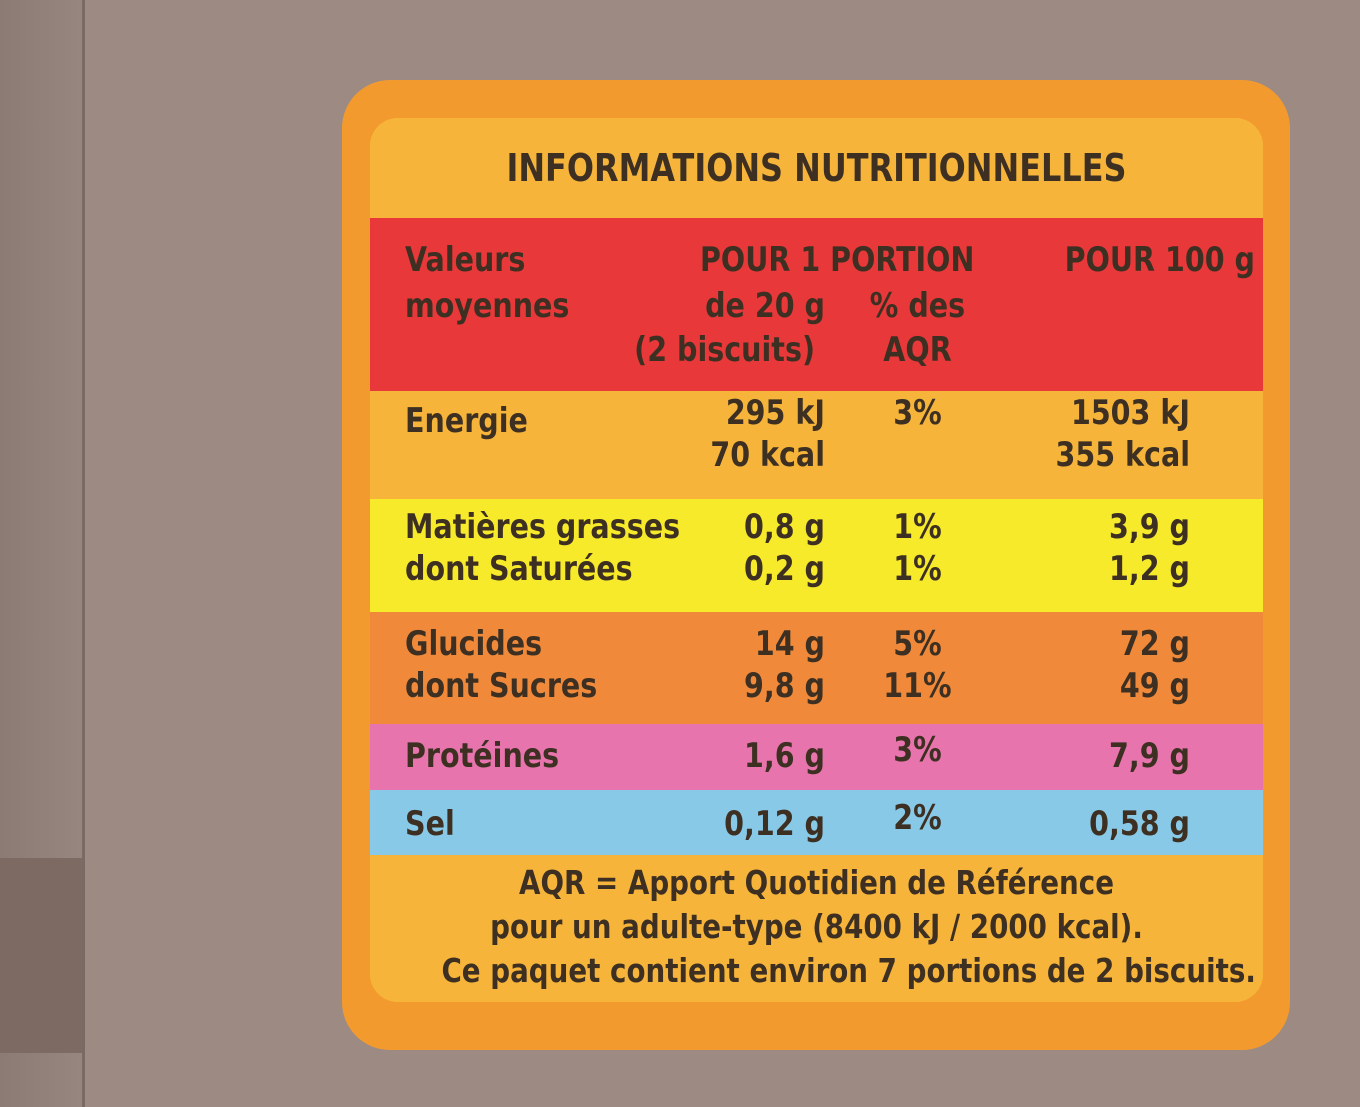 The height and width of the screenshot is (1107, 1360). I want to click on per100-value: 7,9 g, so click(1149, 756).